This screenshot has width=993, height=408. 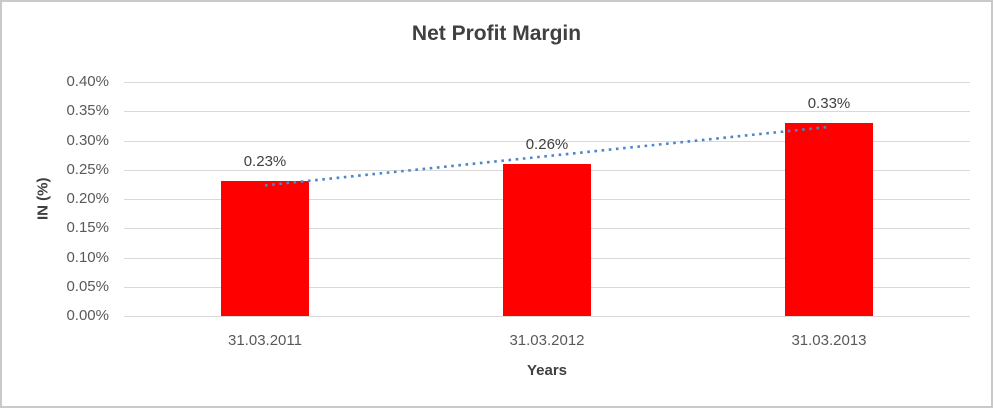 What do you see at coordinates (87, 169) in the screenshot?
I see `y-tick-label: 0.25%` at bounding box center [87, 169].